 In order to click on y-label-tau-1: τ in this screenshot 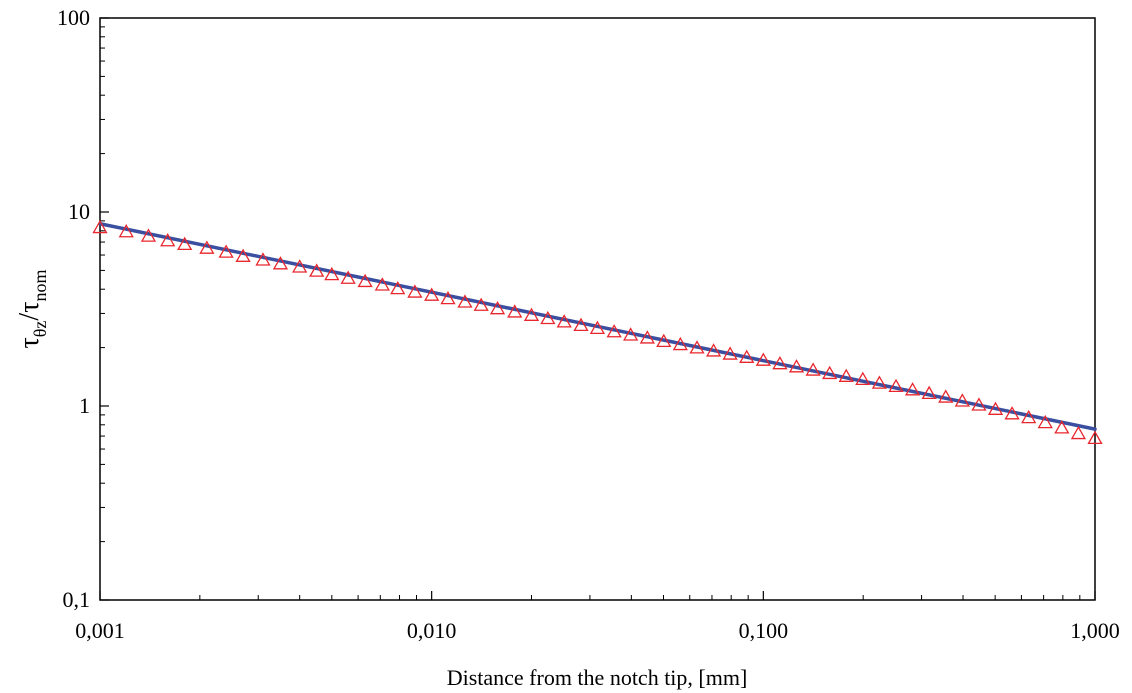, I will do `click(29, 342)`.